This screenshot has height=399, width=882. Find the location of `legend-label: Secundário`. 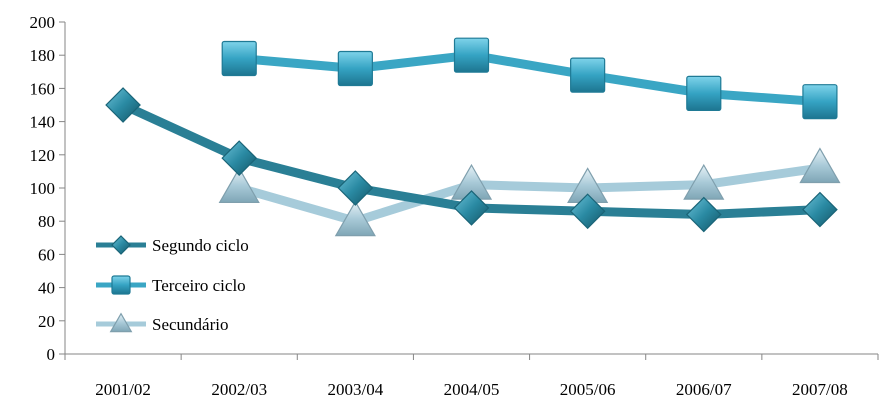

legend-label: Secundário is located at coordinates (190, 324).